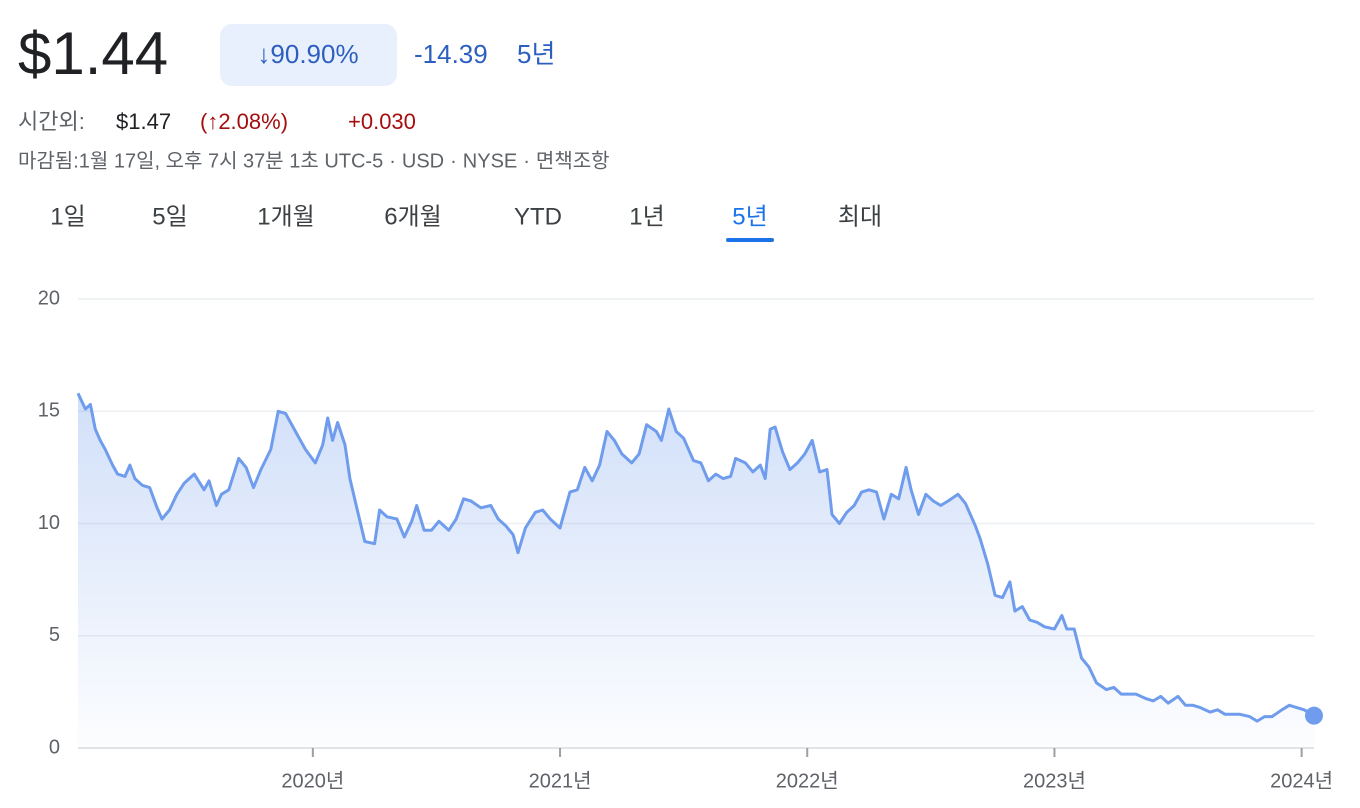 The width and height of the screenshot is (1360, 808). What do you see at coordinates (646, 216) in the screenshot?
I see `range-tab: 1년` at bounding box center [646, 216].